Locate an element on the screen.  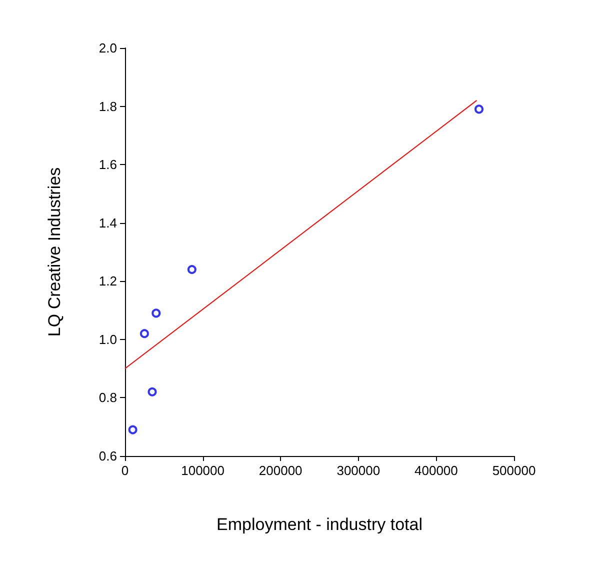
x-tick-label: 200000 is located at coordinates (280, 470).